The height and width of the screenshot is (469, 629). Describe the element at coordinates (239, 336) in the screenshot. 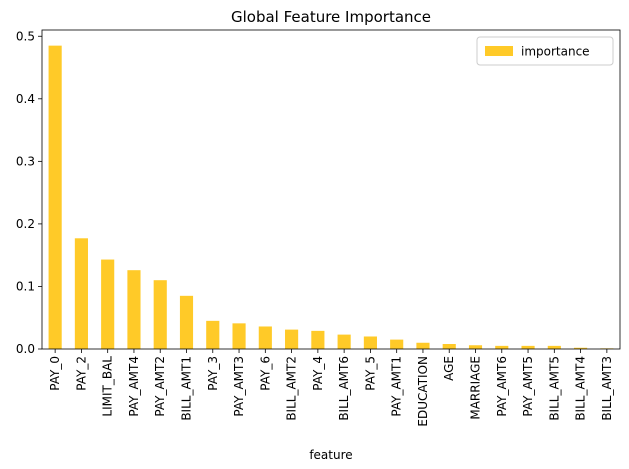

I see `bar-pay-amt3` at that location.